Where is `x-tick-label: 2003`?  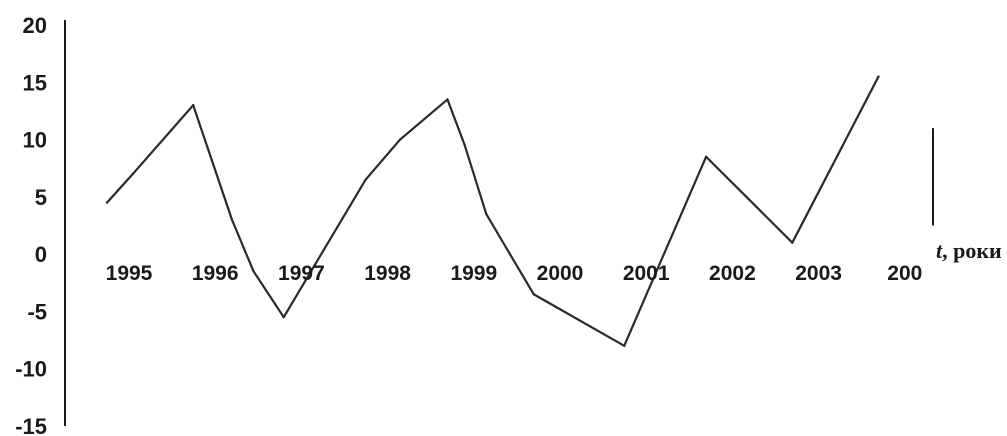
x-tick-label: 2003 is located at coordinates (818, 273).